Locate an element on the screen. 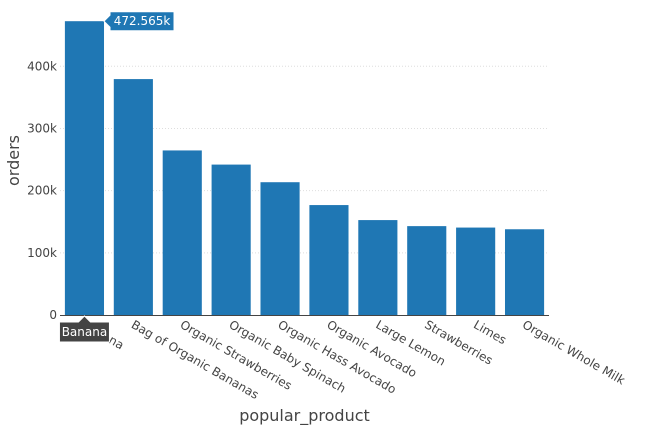  y-tick-label: 400k is located at coordinates (42, 66).